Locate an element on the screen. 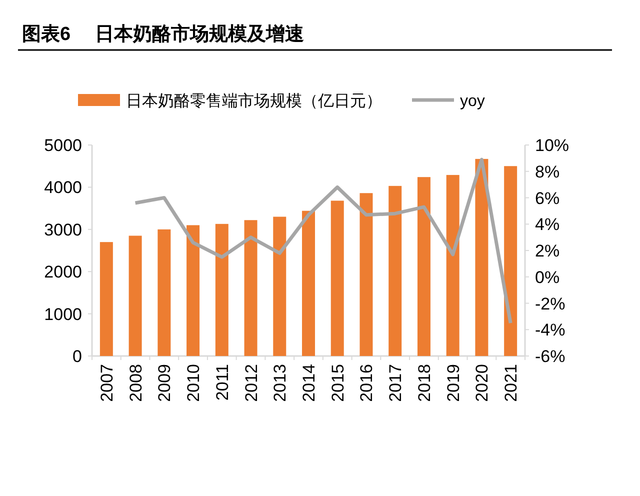 The image size is (640, 496). x-tick-label: 2018 is located at coordinates (424, 383).